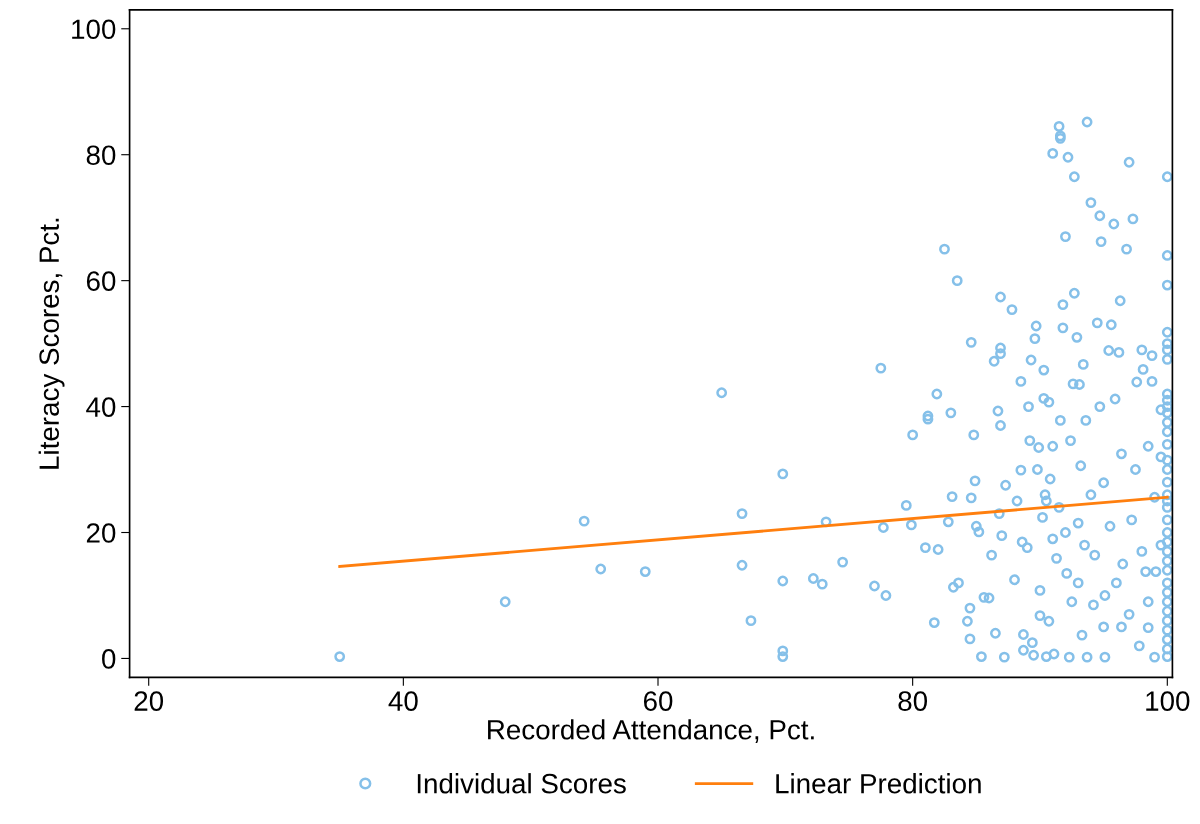  What do you see at coordinates (94, 29) in the screenshot?
I see `y-tick-label: 100` at bounding box center [94, 29].